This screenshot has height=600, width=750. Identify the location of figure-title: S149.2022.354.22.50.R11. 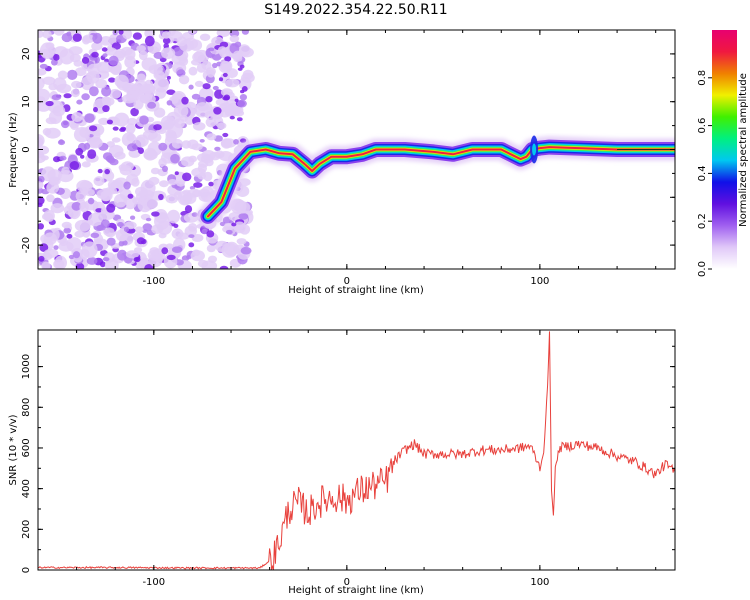
(355, 10).